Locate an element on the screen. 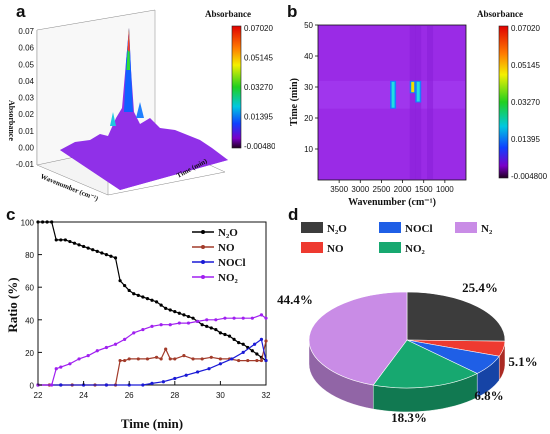 This screenshot has height=434, width=550. pie-legend-label: N₂O is located at coordinates (337, 229).